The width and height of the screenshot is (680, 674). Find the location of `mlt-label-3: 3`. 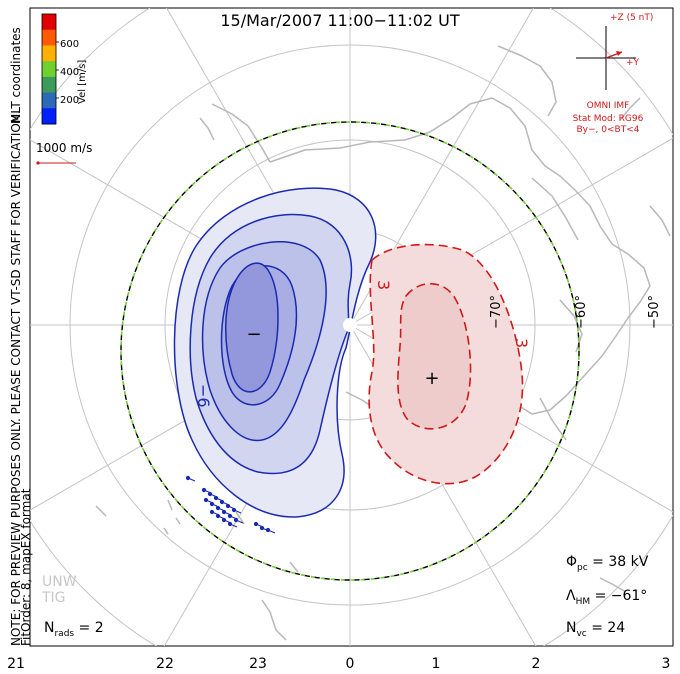

mlt-label-3: 3 is located at coordinates (666, 664).